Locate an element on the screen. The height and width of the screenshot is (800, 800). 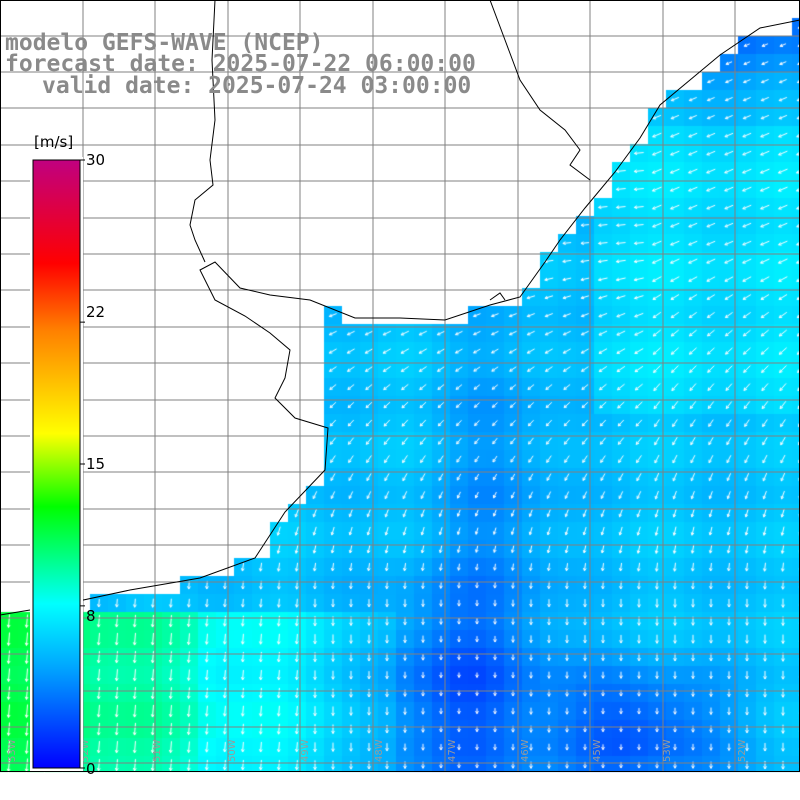
longitude-label: 47W is located at coordinates (452, 750).